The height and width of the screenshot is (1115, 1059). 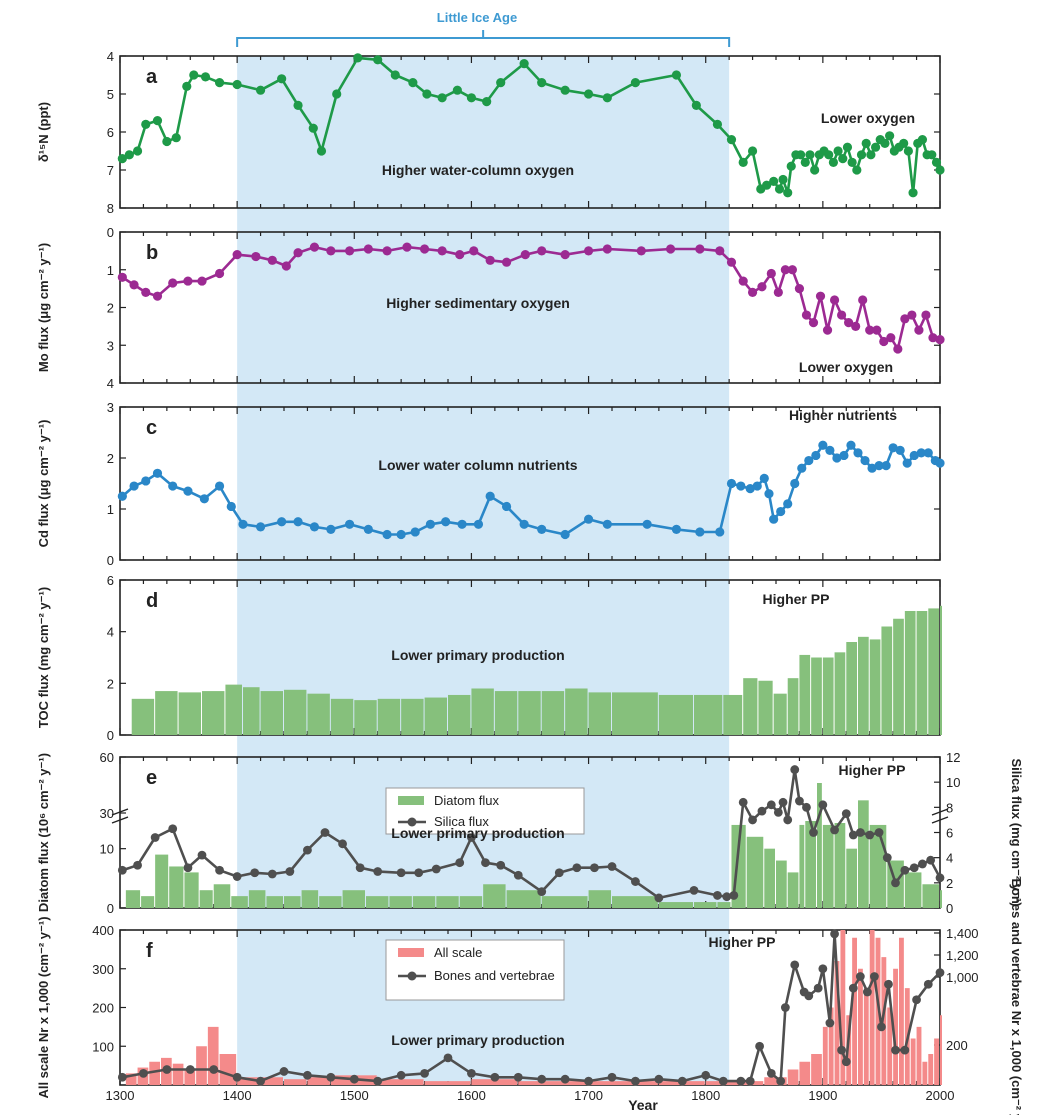 What do you see at coordinates (110, 560) in the screenshot?
I see `panel-c-ytick: 0` at bounding box center [110, 560].